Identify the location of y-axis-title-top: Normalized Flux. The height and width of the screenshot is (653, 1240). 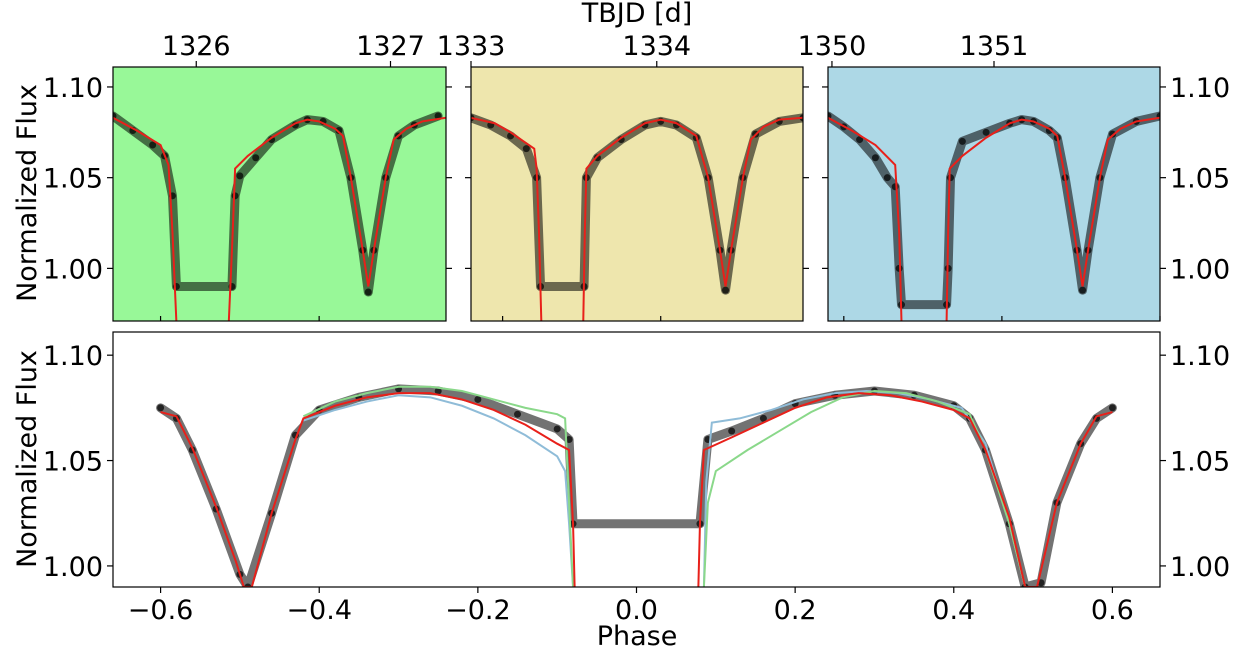
(27, 193).